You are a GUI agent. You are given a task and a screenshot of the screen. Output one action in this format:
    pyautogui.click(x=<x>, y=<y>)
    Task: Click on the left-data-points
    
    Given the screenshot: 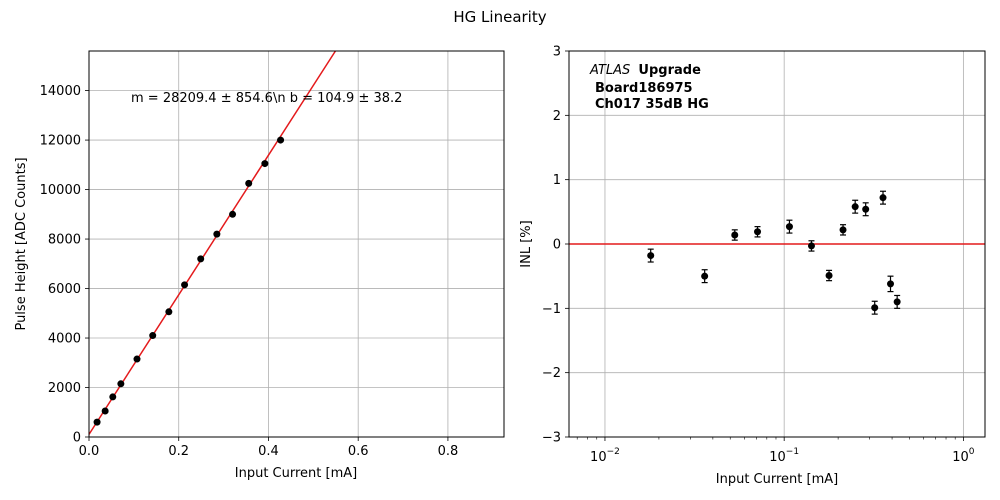 What is the action you would take?
    pyautogui.click(x=189, y=281)
    